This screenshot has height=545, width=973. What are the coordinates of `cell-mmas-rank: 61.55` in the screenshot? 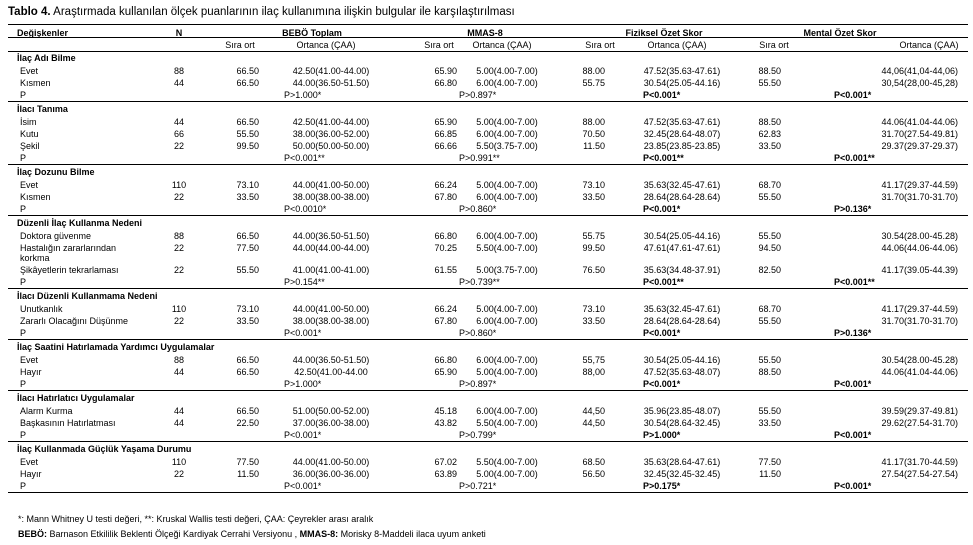 It's located at (445, 270).